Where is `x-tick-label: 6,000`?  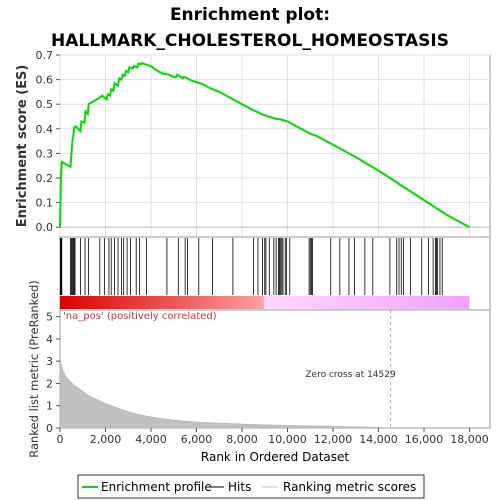
x-tick-label: 6,000 is located at coordinates (197, 439).